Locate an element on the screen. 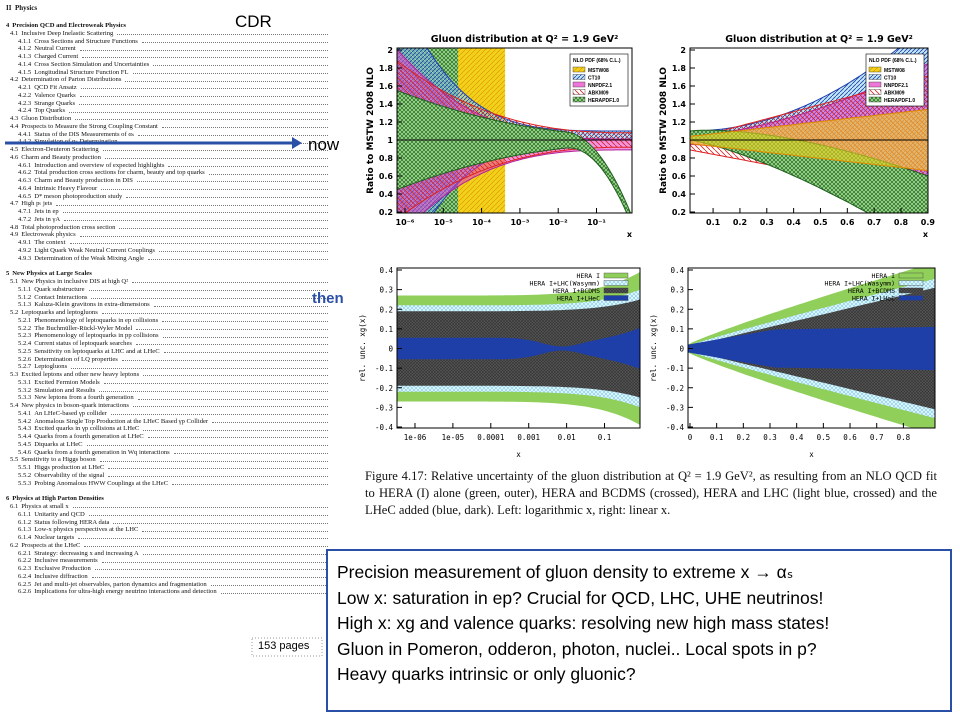  toc-number: 5.3 is located at coordinates (14, 374).